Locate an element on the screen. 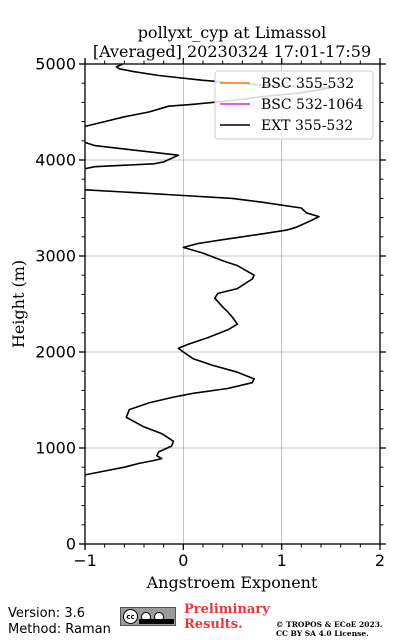 The image size is (400, 640). preliminary-line1: Preliminary is located at coordinates (227, 609).